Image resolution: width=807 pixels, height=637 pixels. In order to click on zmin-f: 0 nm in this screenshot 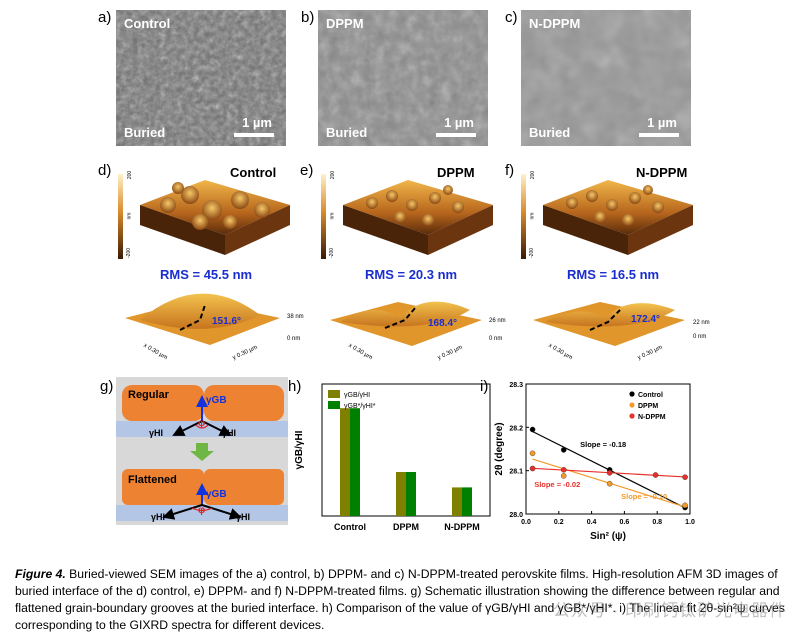, I will do `click(700, 337)`.